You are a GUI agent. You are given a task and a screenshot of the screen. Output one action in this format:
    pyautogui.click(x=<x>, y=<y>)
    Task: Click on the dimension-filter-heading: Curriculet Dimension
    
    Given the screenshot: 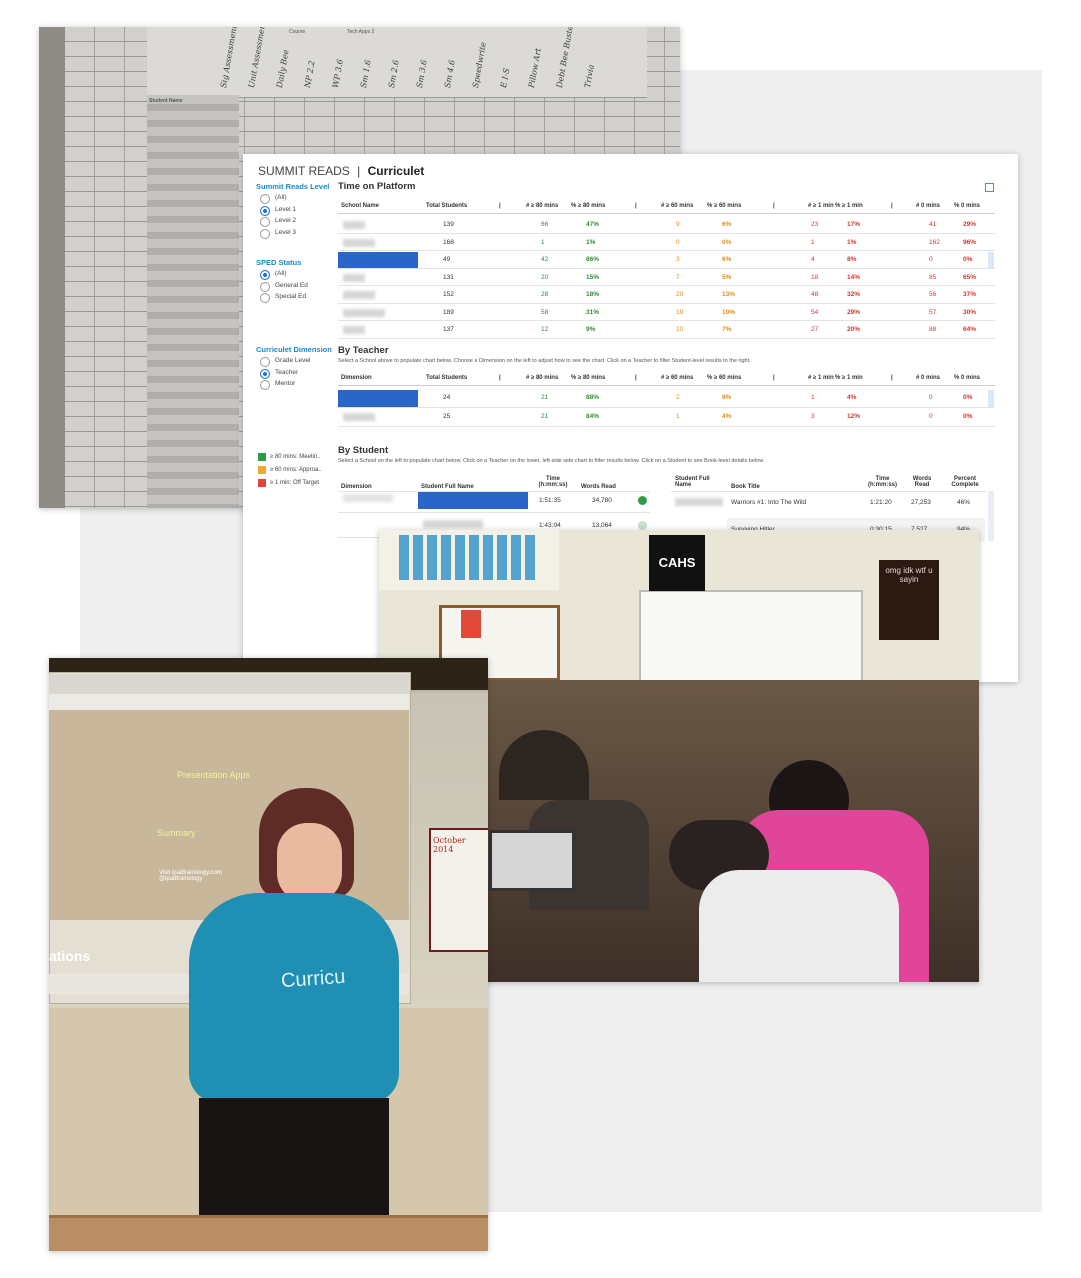 What is the action you would take?
    pyautogui.click(x=294, y=349)
    